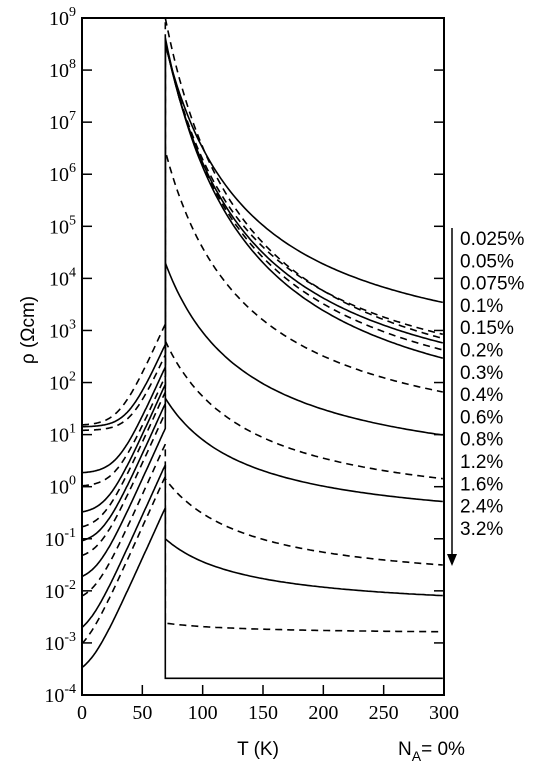  What do you see at coordinates (60, 642) in the screenshot?
I see `y-tick-label: 10⁻³` at bounding box center [60, 642].